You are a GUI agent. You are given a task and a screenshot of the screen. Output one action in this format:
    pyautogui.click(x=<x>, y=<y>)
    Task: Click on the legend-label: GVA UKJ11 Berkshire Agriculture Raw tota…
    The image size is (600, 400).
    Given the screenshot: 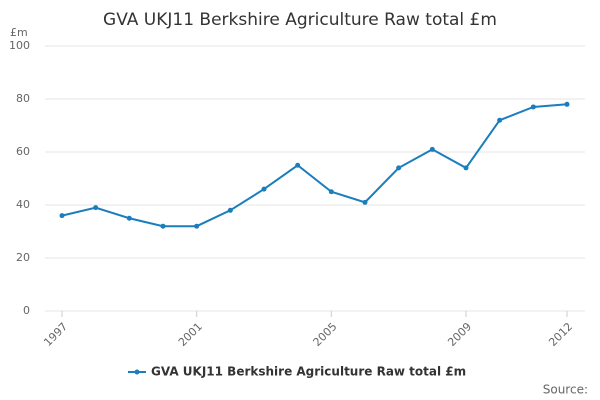 What is the action you would take?
    pyautogui.click(x=308, y=372)
    